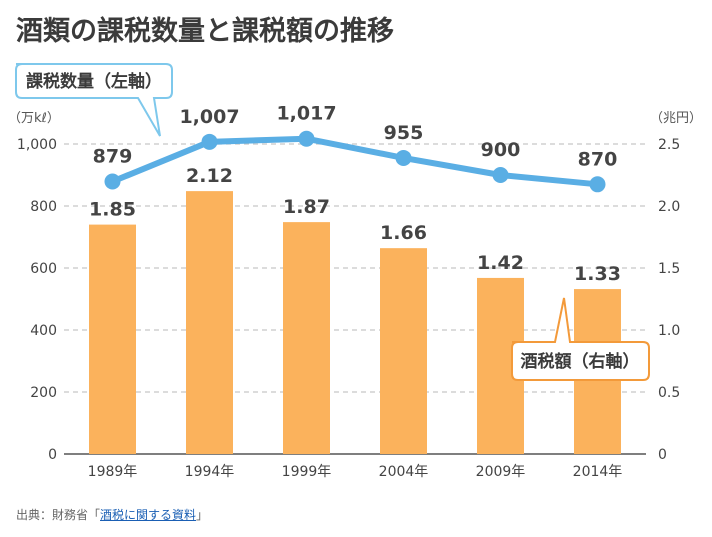 This screenshot has width=712, height=537. Describe the element at coordinates (209, 117) in the screenshot. I see `line-value-label: 1,007` at that location.